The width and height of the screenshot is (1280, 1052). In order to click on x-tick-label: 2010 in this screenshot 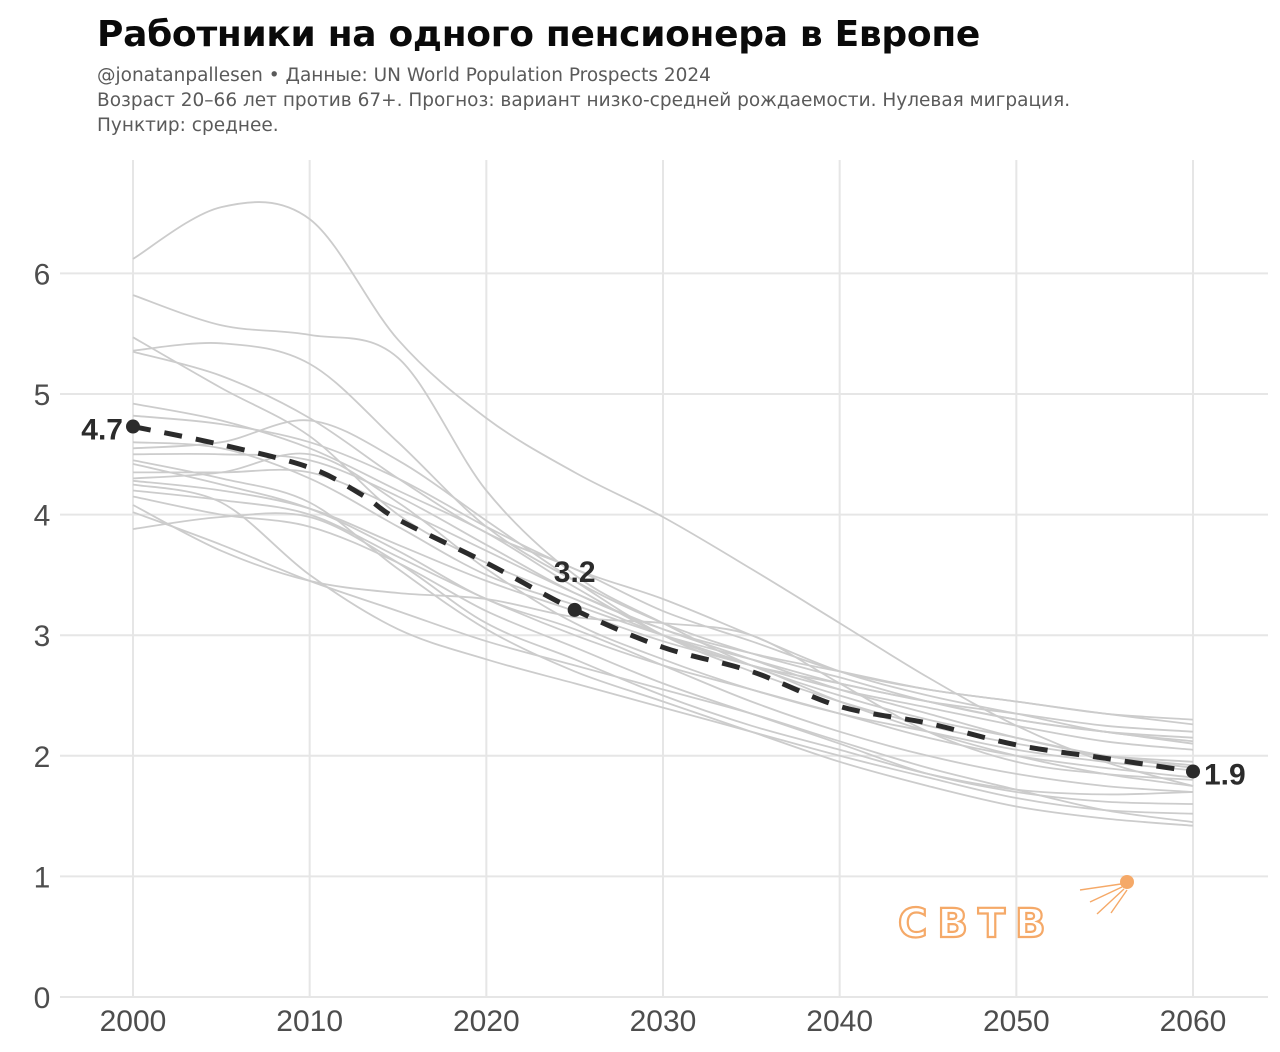, I will do `click(309, 1021)`.